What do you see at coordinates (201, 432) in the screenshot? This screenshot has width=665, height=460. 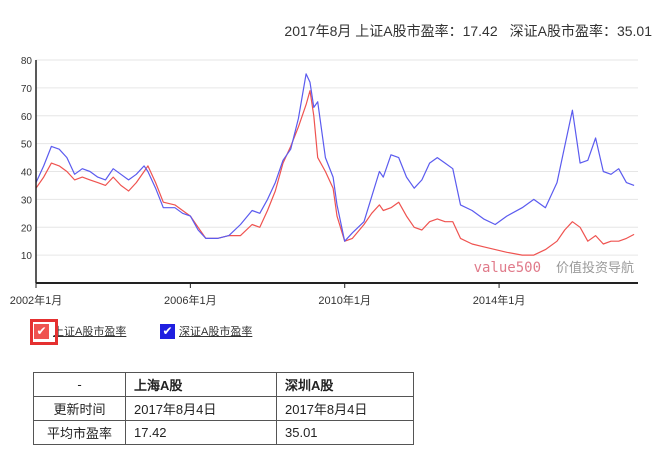 I see `table-cell: 17.42` at bounding box center [201, 432].